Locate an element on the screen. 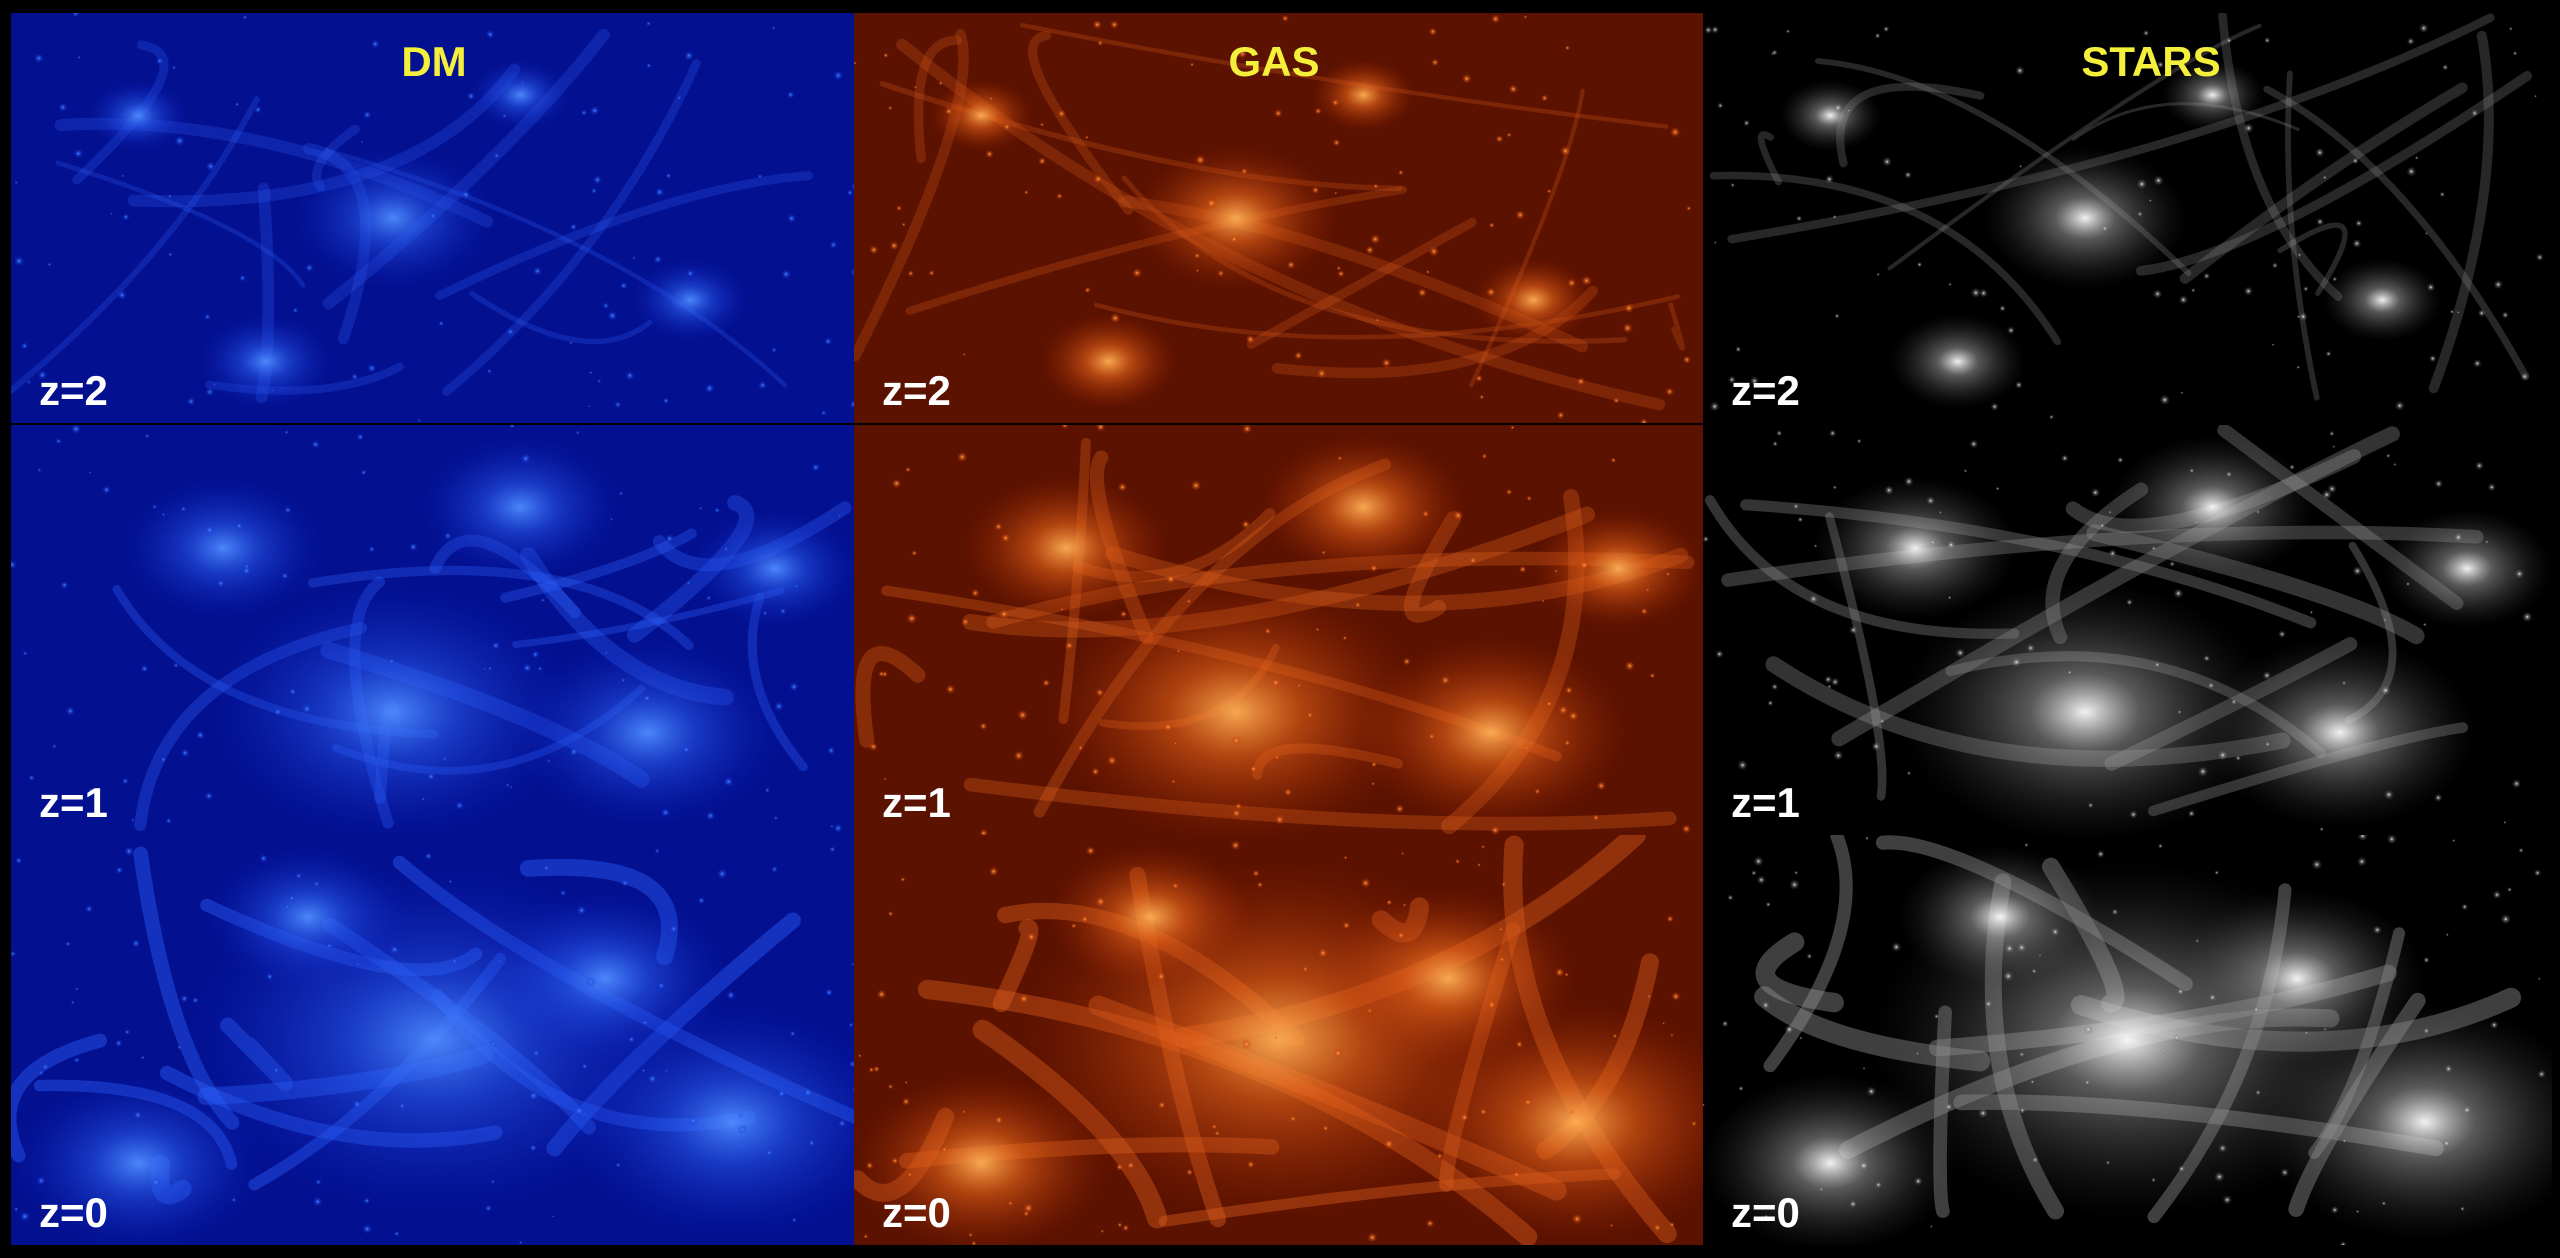 This screenshot has width=2560, height=1258. column-title: DM is located at coordinates (433, 61).